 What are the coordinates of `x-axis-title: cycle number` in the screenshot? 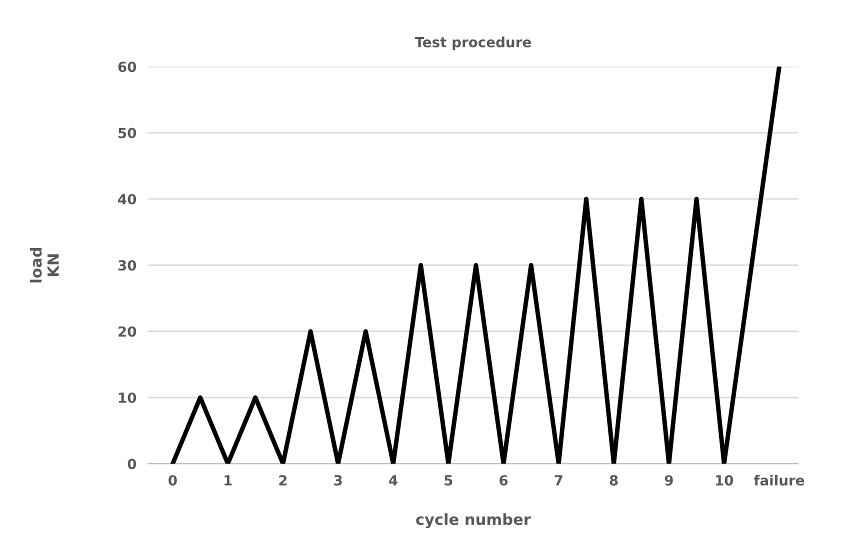 It's located at (473, 520).